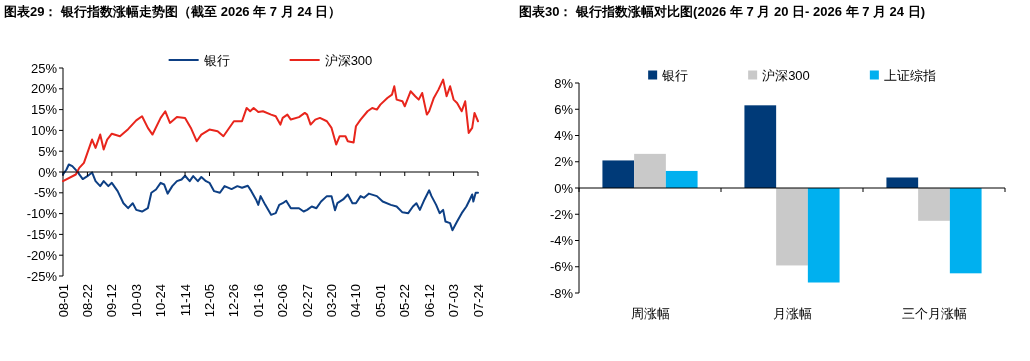  I want to click on x-tick-label: 02-06, so click(283, 301).